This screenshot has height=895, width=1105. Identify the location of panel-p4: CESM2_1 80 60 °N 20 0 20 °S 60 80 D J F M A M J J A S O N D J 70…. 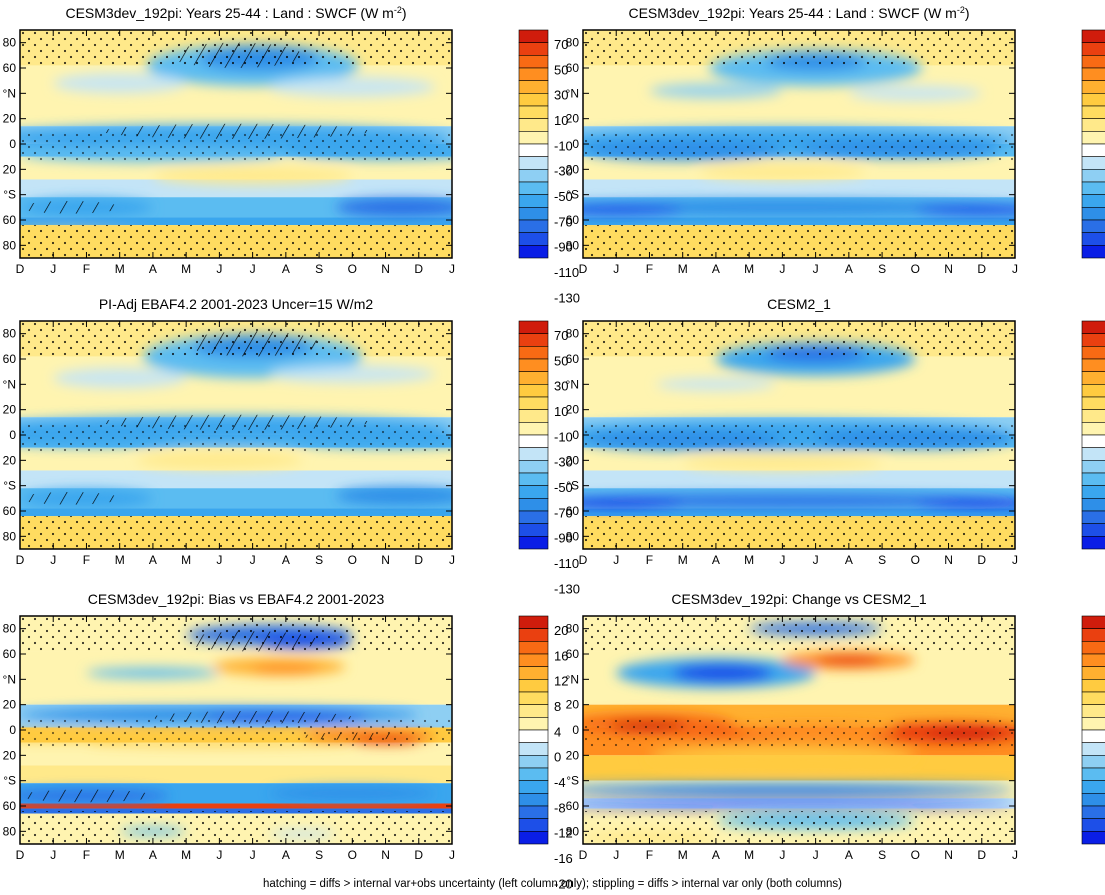
(835, 431).